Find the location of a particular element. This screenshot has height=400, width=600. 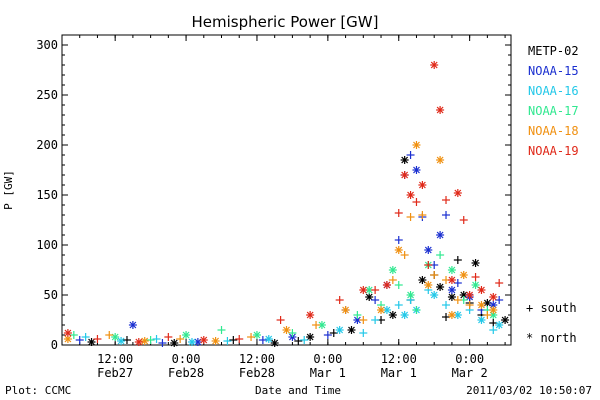

marker-legend-item: * north is located at coordinates (551, 338).